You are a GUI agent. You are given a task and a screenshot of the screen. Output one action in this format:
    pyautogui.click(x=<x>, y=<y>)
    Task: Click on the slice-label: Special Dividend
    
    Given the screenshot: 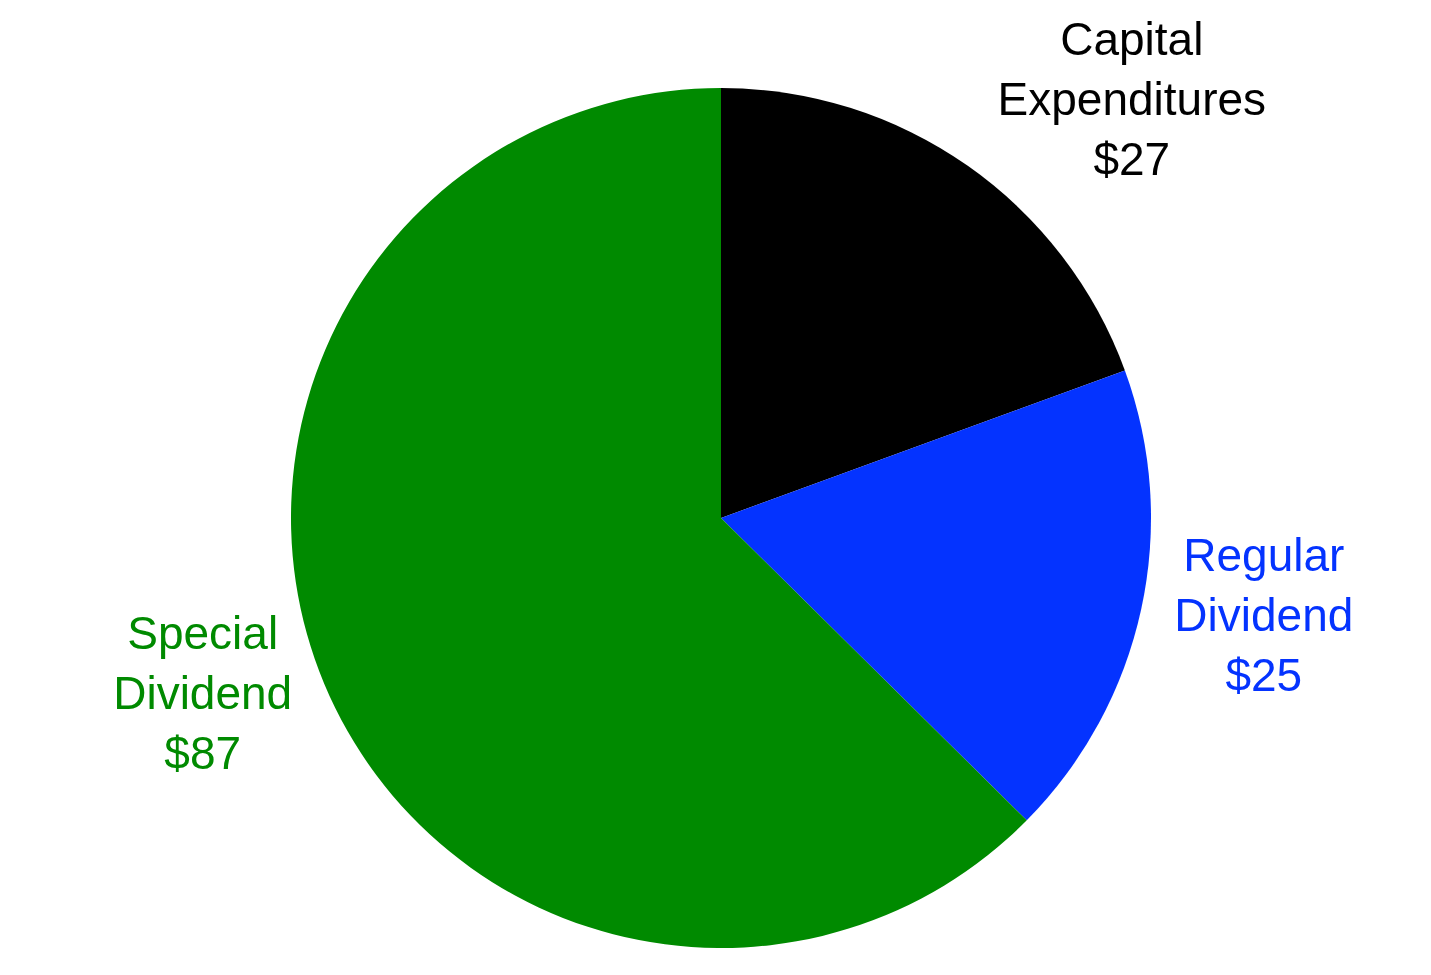 What is the action you would take?
    pyautogui.click(x=203, y=662)
    